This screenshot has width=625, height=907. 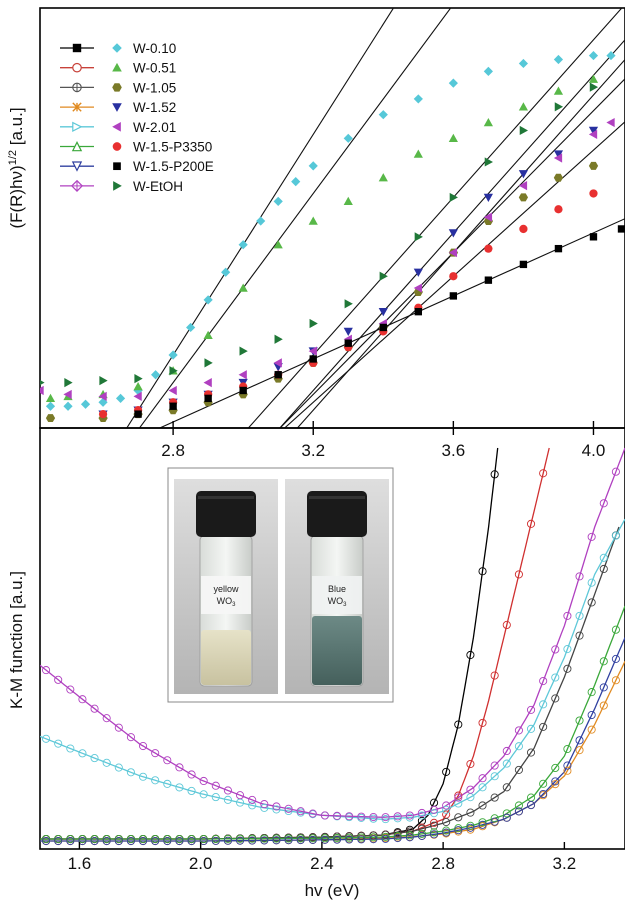 What do you see at coordinates (136, 147) in the screenshot?
I see `legend-entry: W-1.5-P3350` at bounding box center [136, 147].